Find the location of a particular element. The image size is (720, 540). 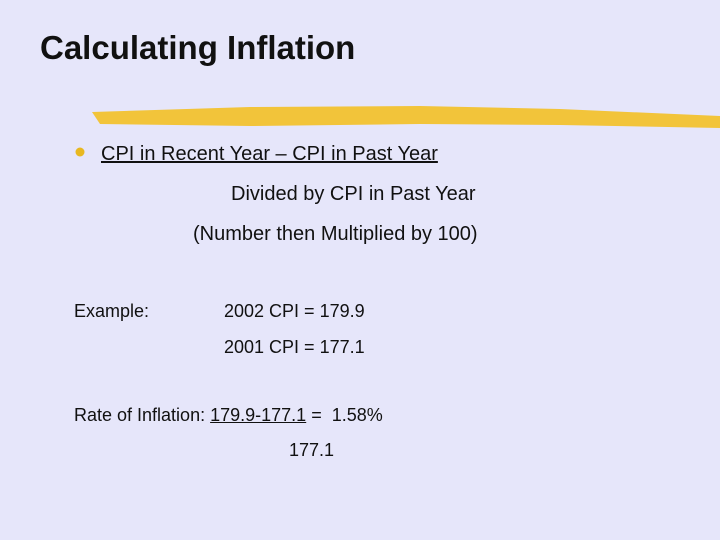

formula-numerator: CPI in Recent Year – CPI in Past Year is located at coordinates (269, 154).